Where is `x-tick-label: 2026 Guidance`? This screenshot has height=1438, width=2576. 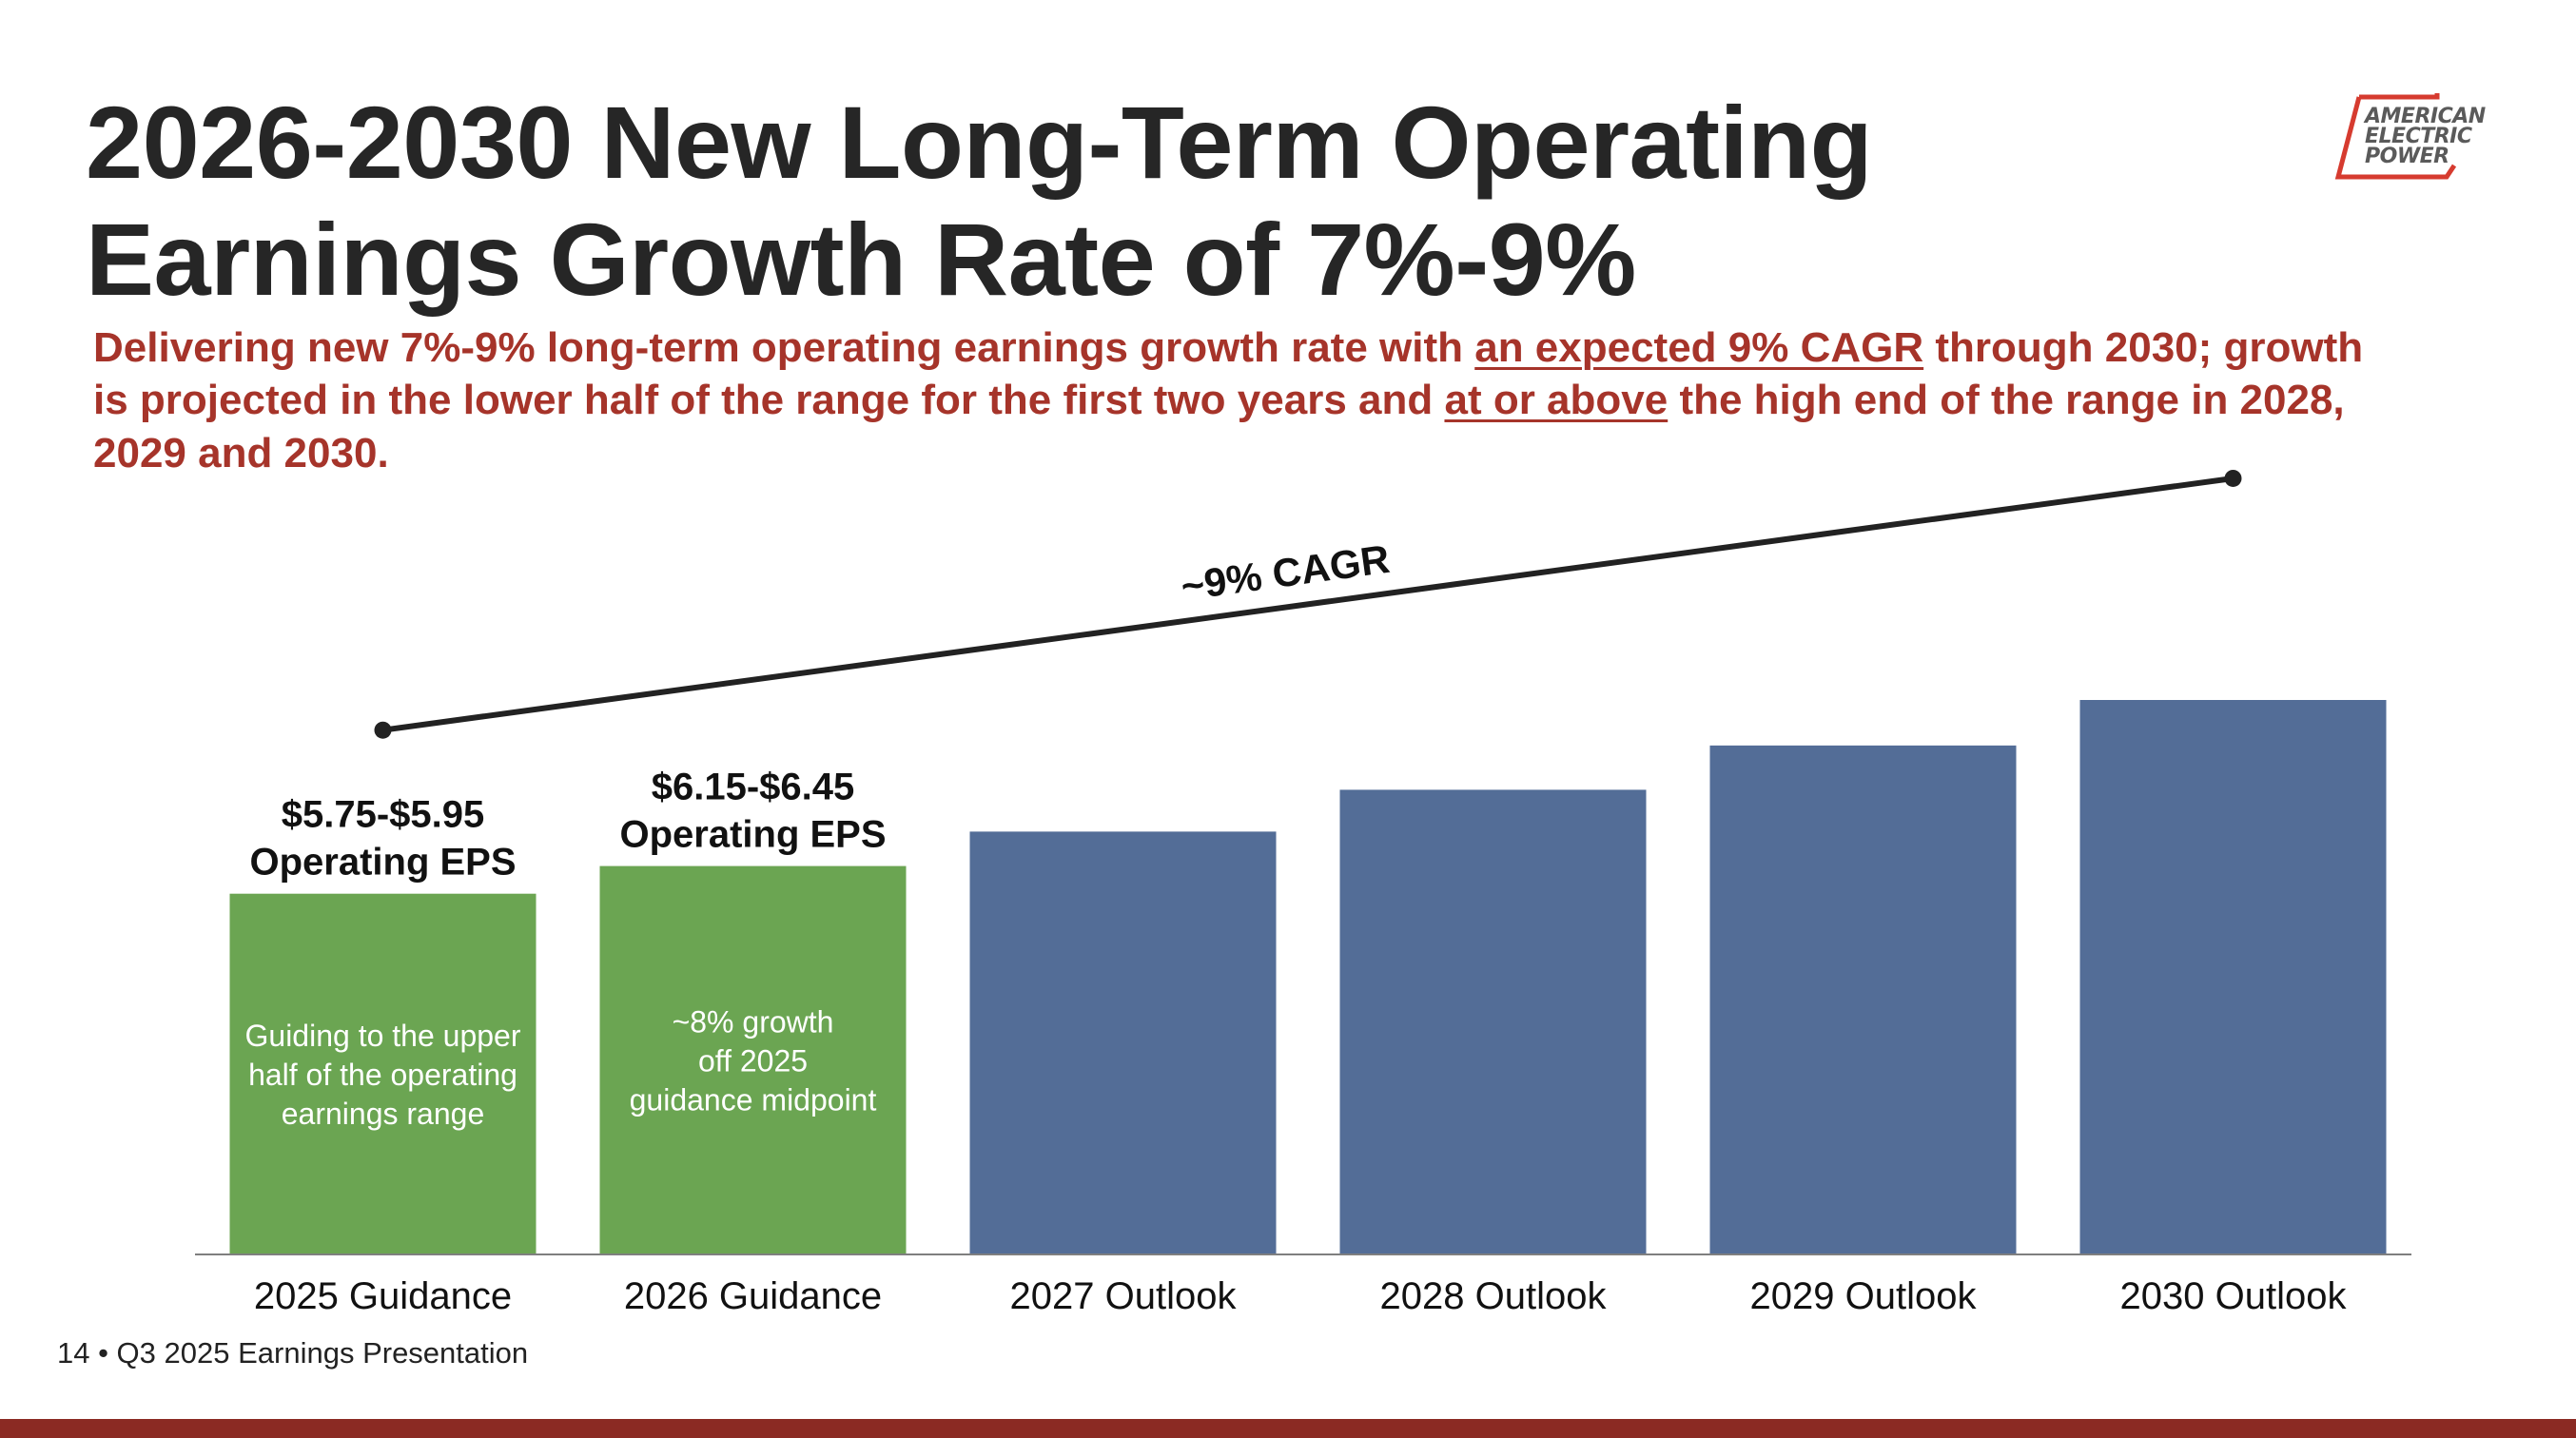
x-tick-label: 2026 Guidance is located at coordinates (753, 1296).